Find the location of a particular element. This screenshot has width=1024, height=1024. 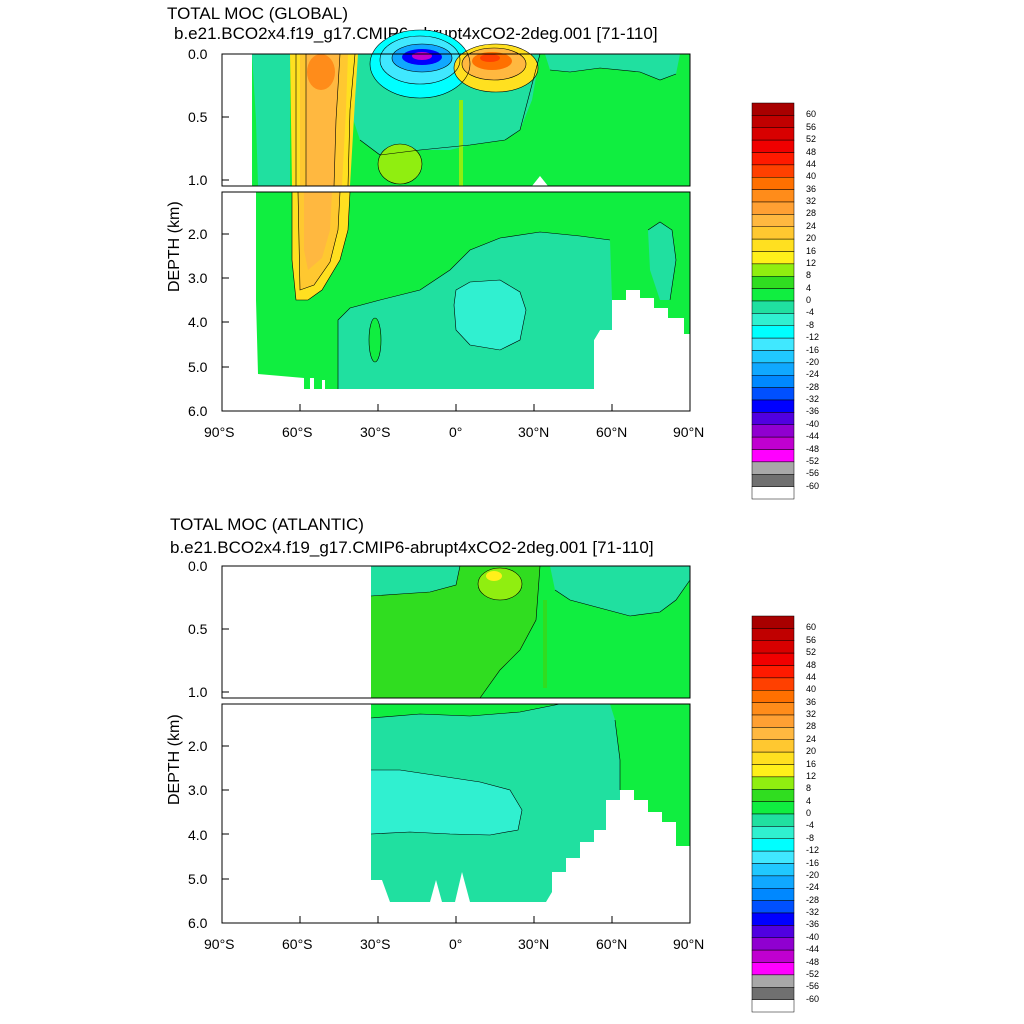

global-upper-s-cyan is located at coordinates (271, 120).